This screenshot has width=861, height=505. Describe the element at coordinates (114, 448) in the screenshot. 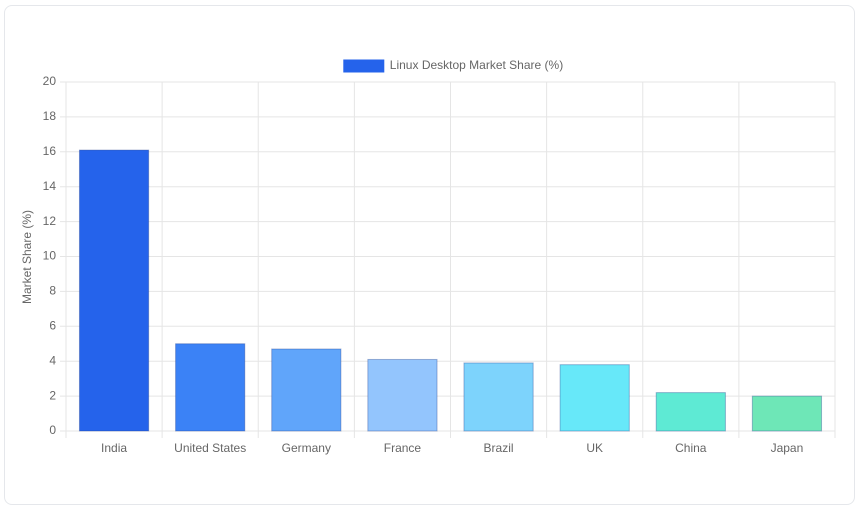

I see `x-tick-label: India` at that location.